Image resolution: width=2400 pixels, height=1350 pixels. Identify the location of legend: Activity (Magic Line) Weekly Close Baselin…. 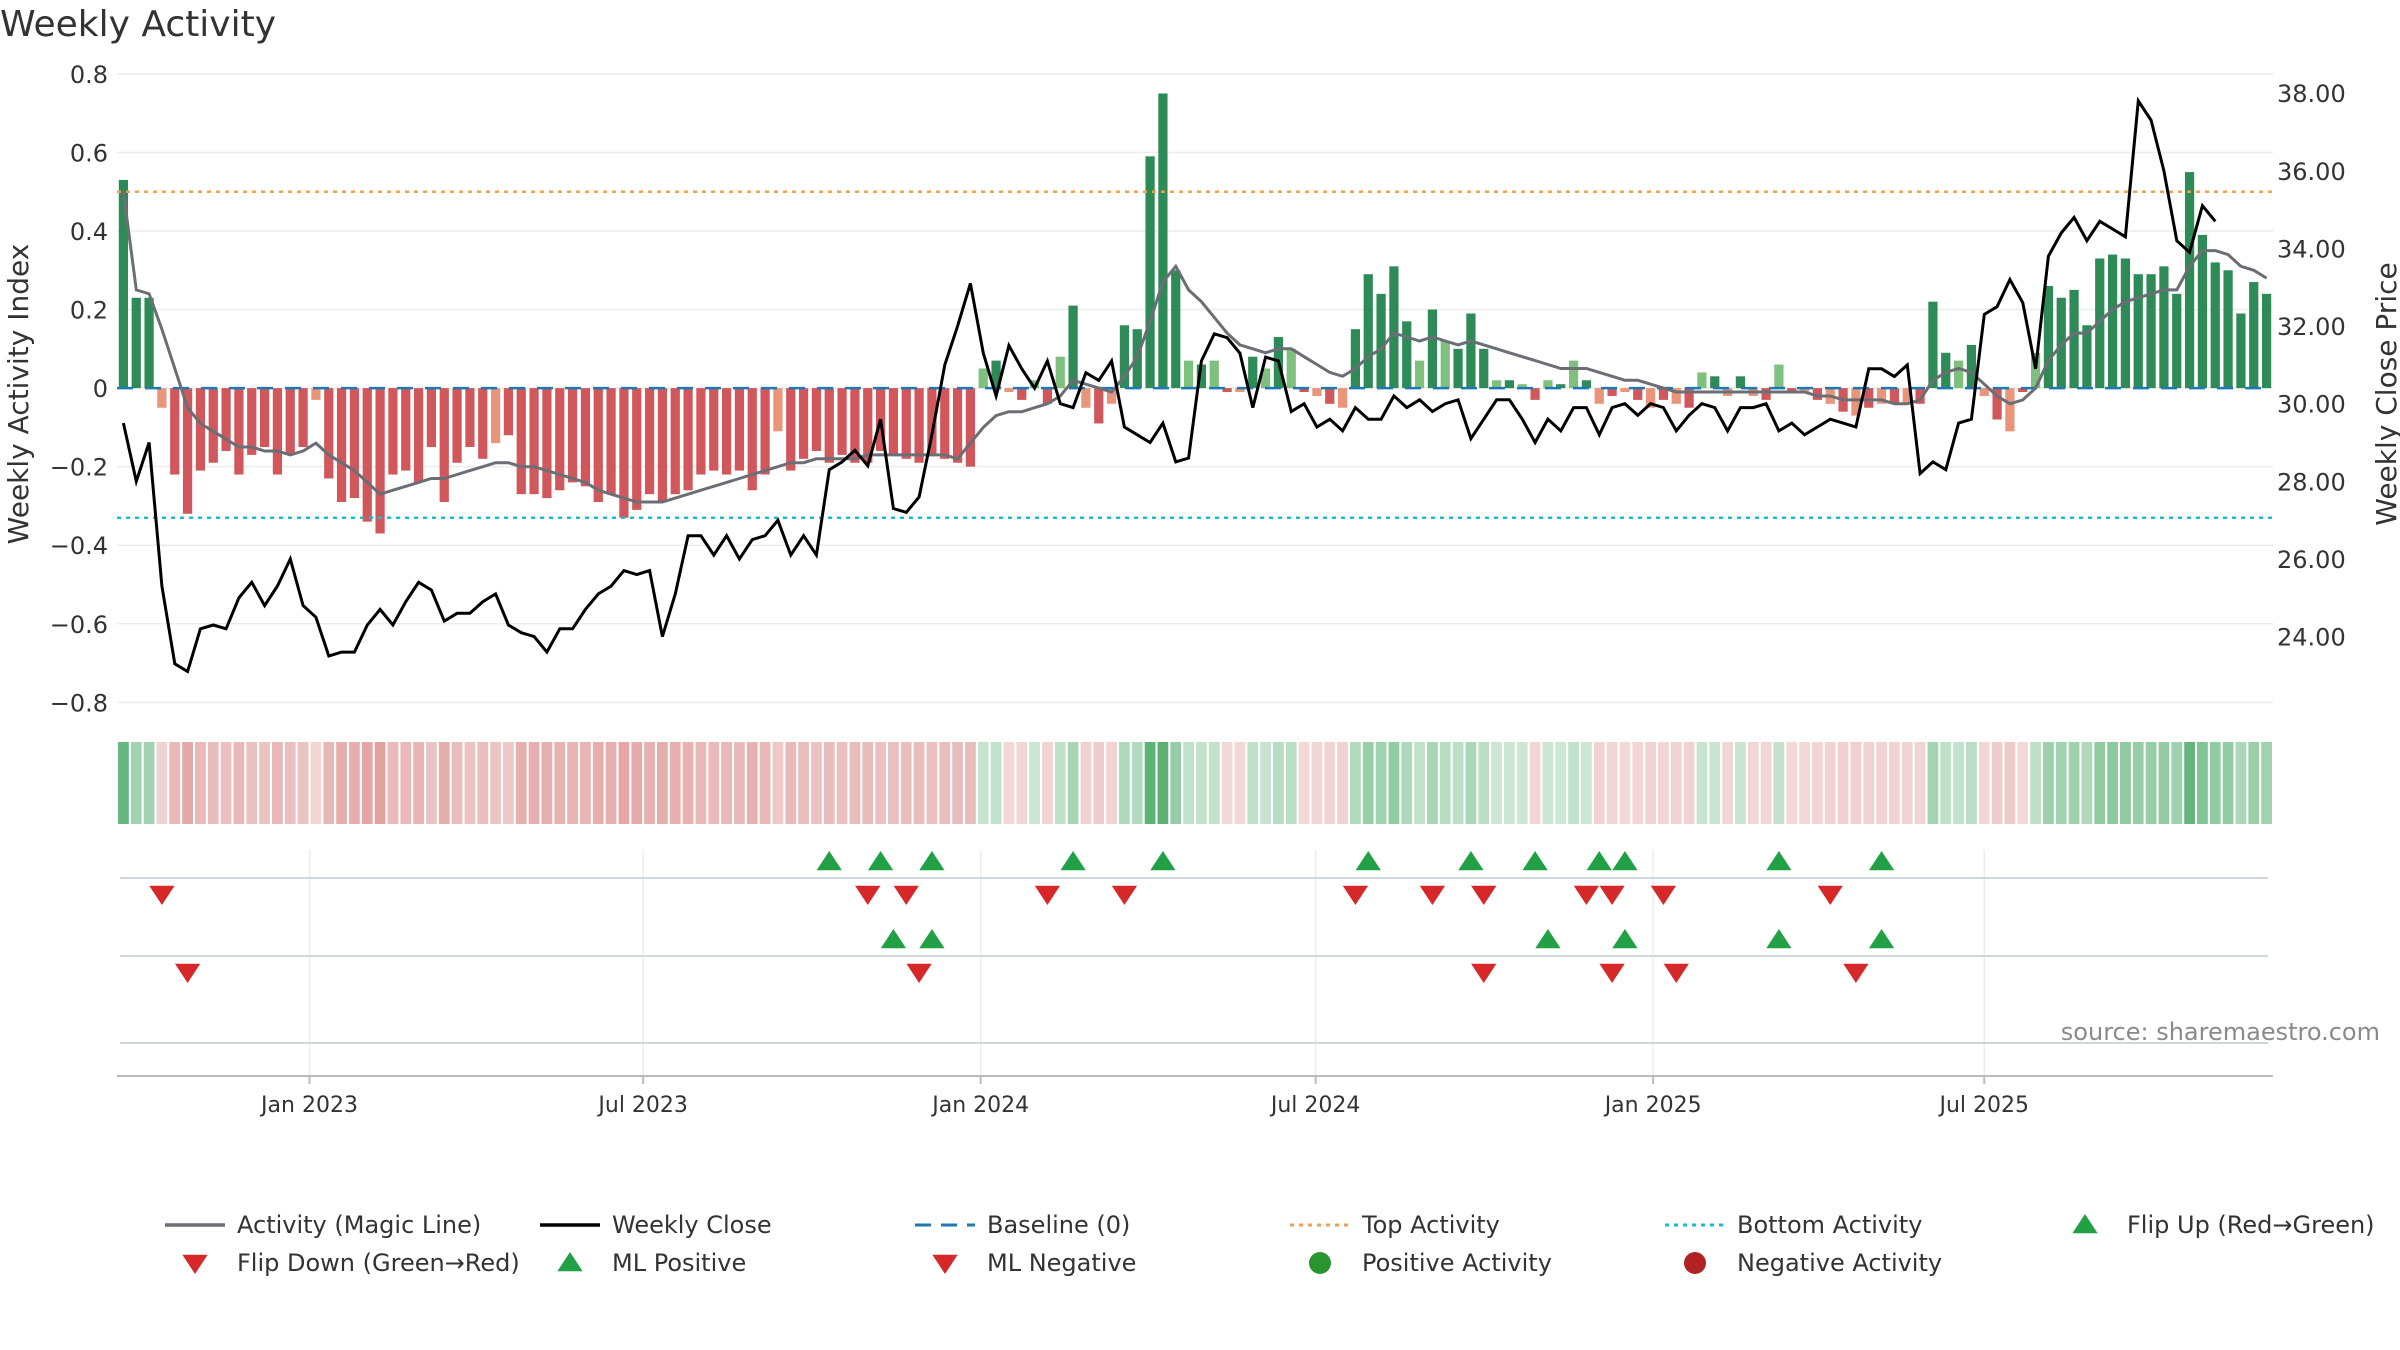
(1270, 1244).